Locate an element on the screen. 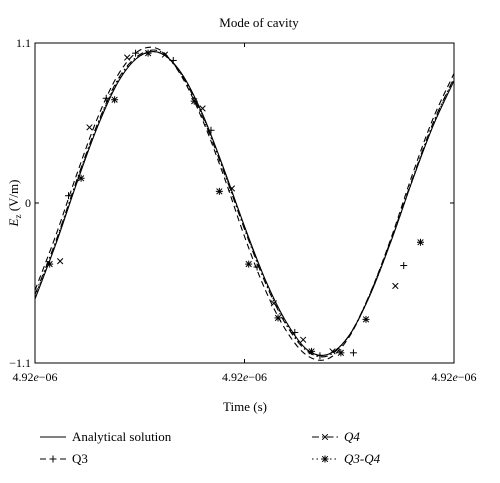  chart-title: Mode of cavity is located at coordinates (259, 22).